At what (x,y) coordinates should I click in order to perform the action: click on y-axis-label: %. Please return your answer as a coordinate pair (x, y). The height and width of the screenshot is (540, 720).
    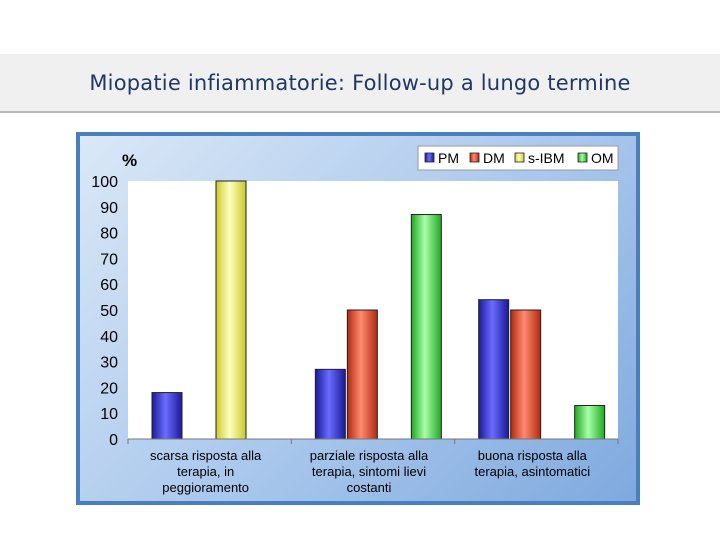
    Looking at the image, I should click on (129, 160).